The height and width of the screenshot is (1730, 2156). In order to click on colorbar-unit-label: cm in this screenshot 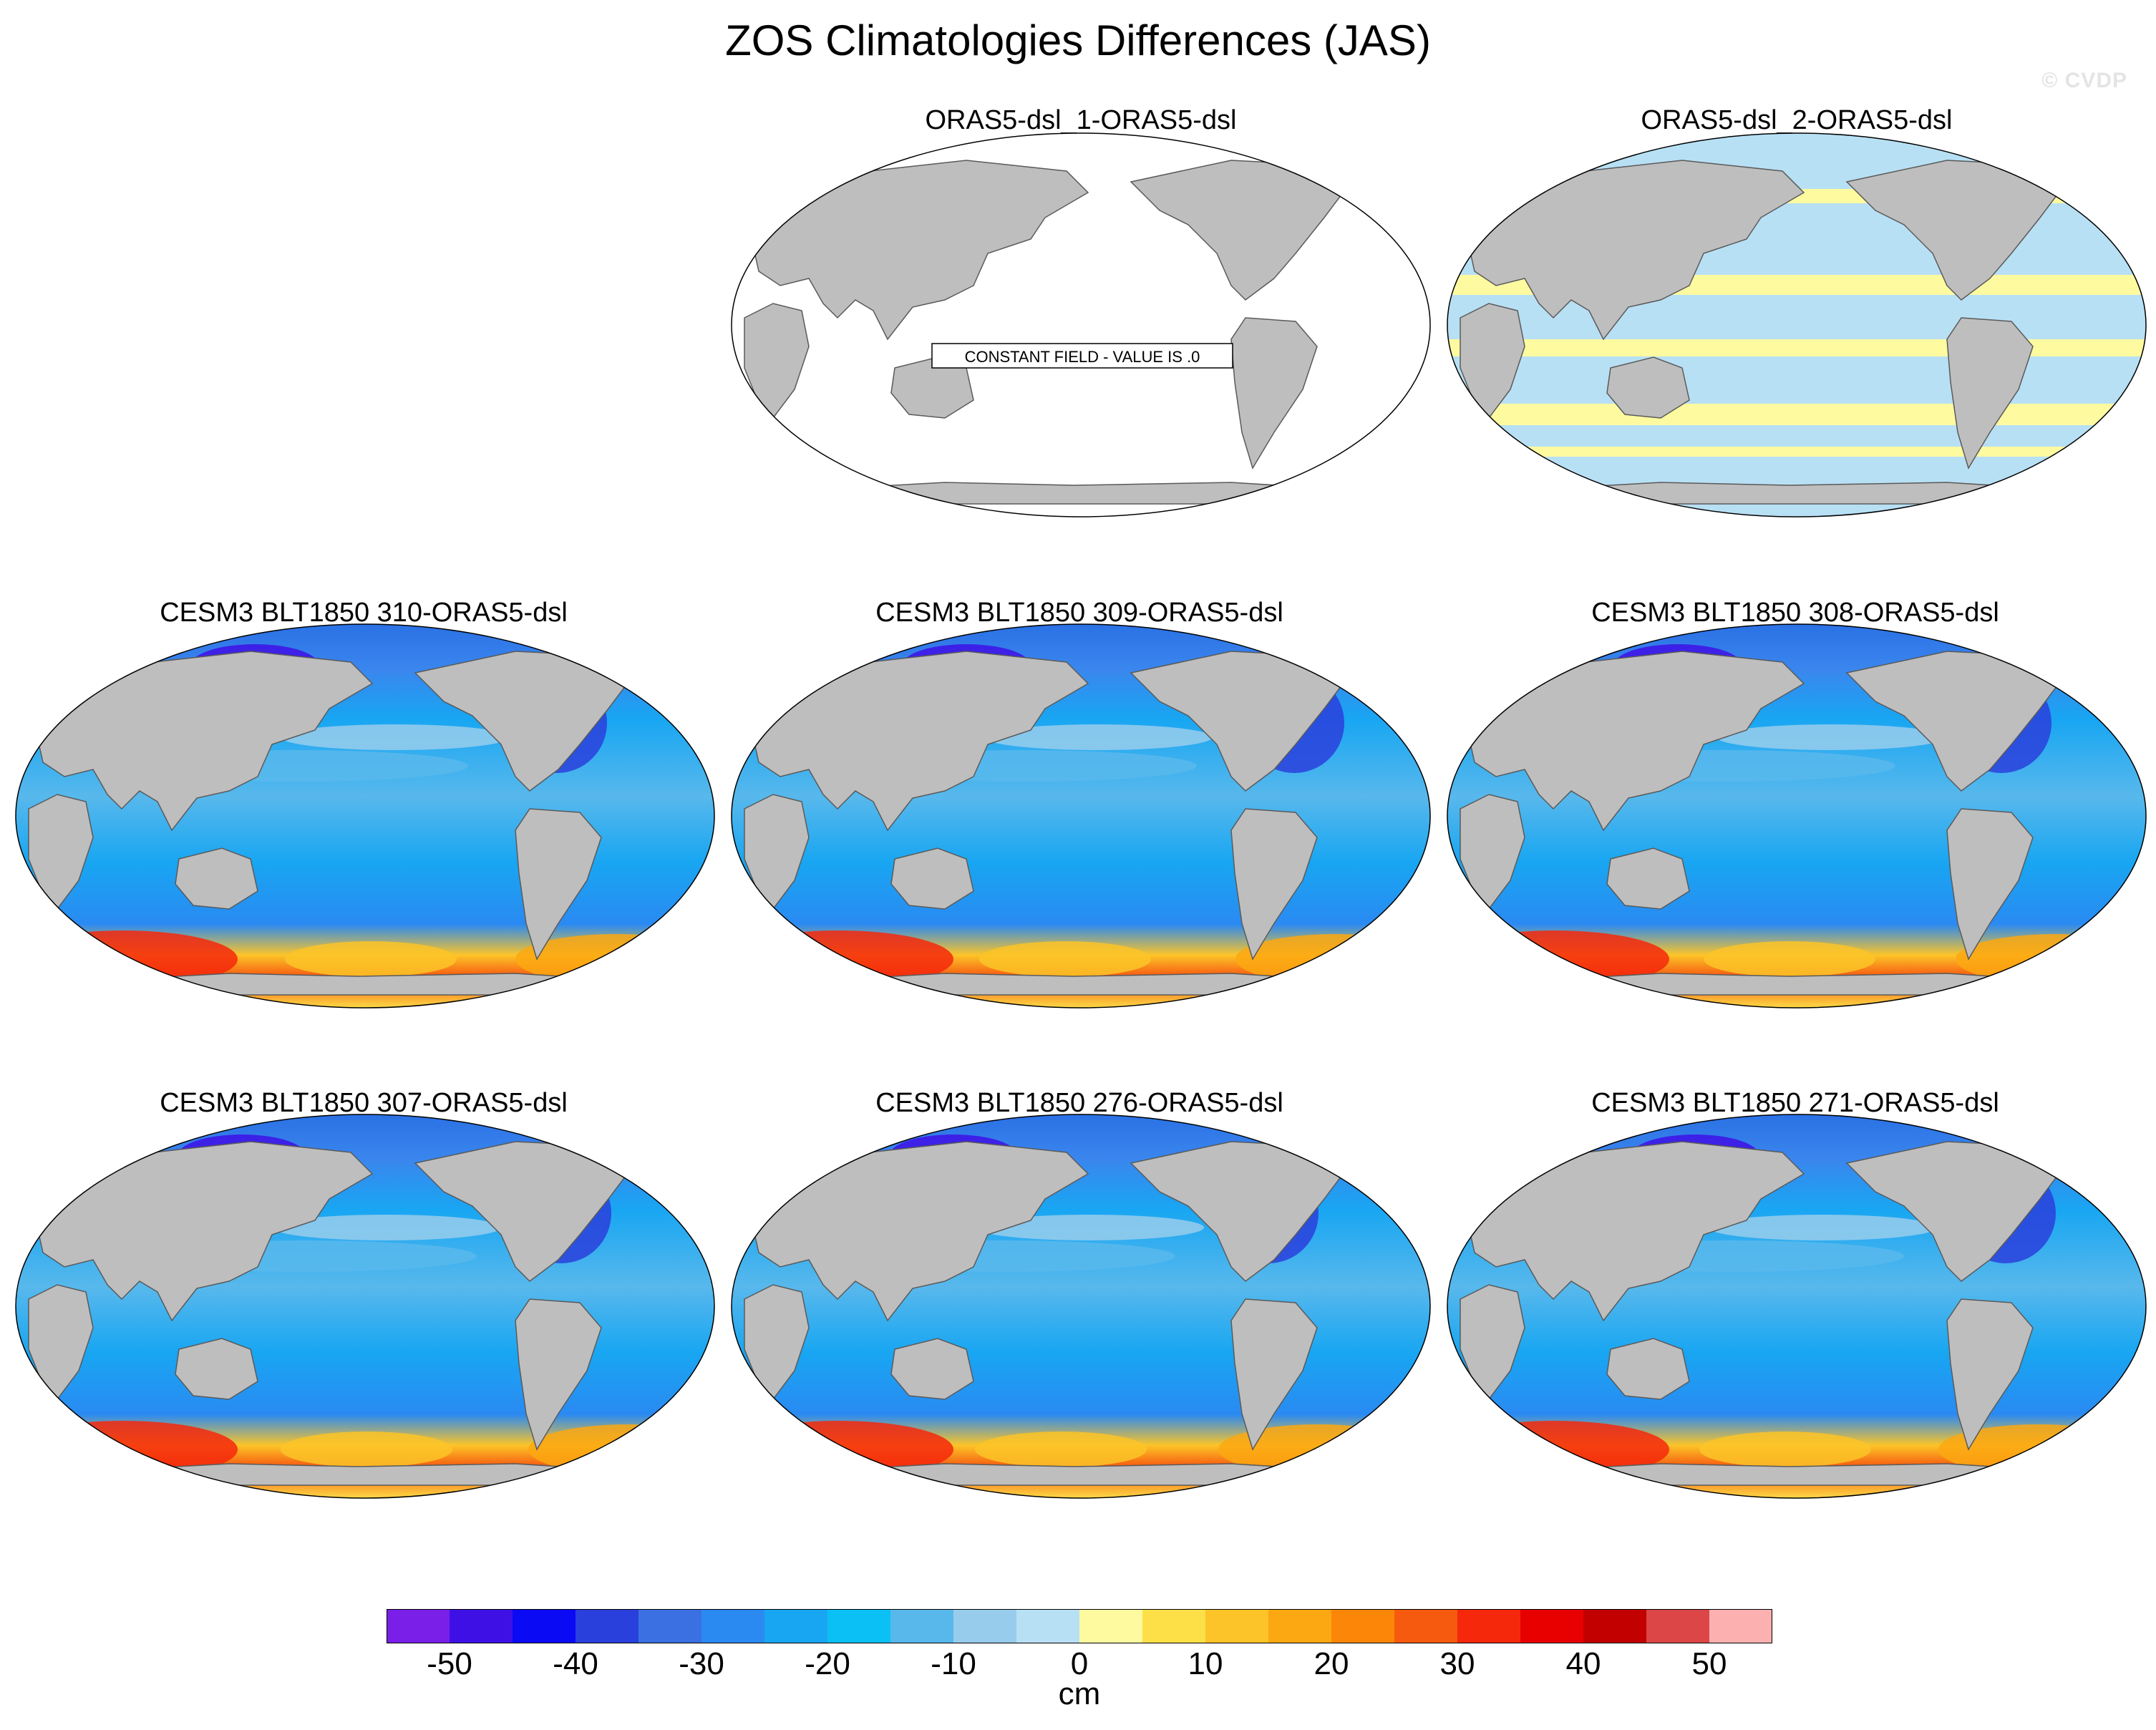, I will do `click(1080, 1693)`.